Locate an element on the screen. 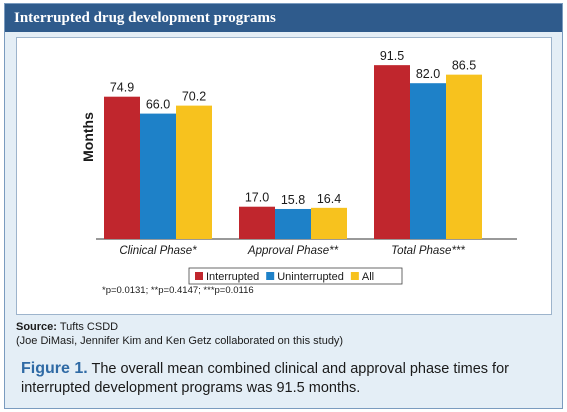 The width and height of the screenshot is (567, 412). legend-swatch-interrupted is located at coordinates (199, 276).